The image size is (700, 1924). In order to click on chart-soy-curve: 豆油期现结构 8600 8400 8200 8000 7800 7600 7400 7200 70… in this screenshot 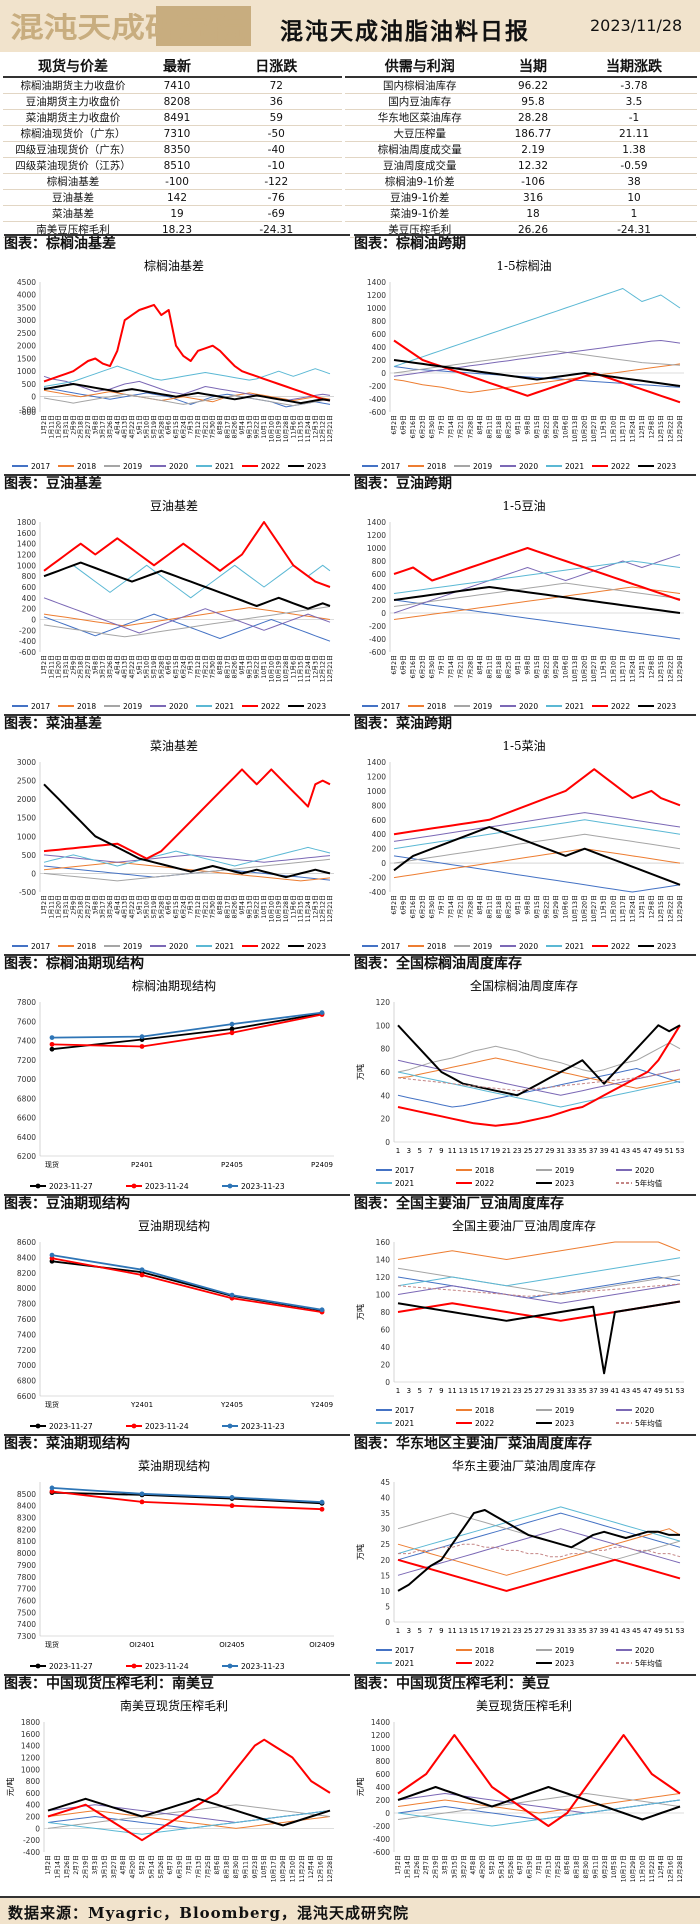, I will do `click(174, 1324)`.